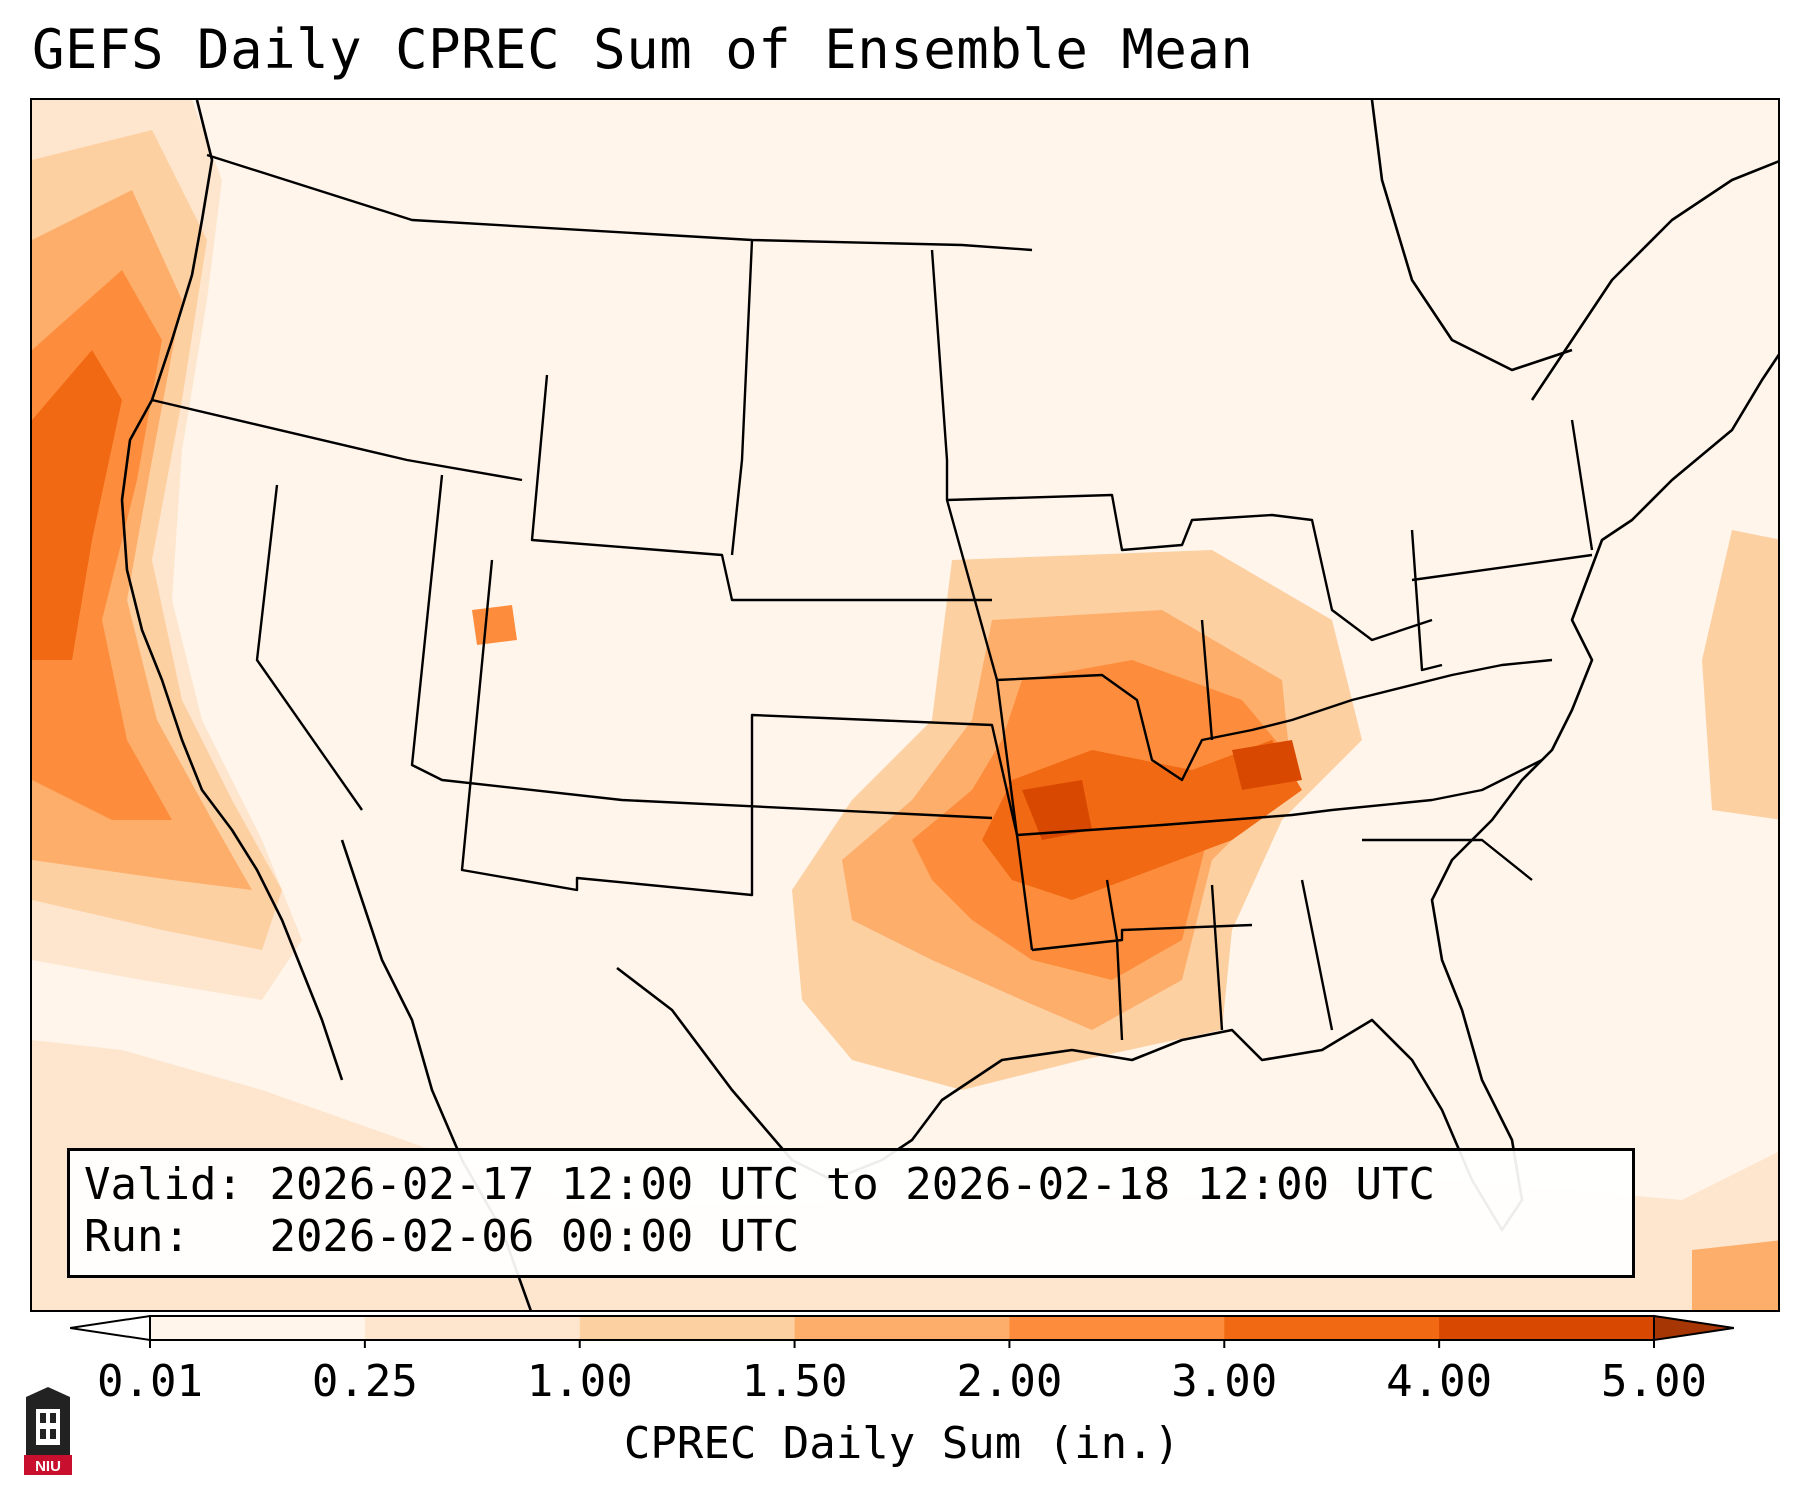 The image size is (1803, 1500). Describe the element at coordinates (48, 1466) in the screenshot. I see `svg-text: NIU` at that location.